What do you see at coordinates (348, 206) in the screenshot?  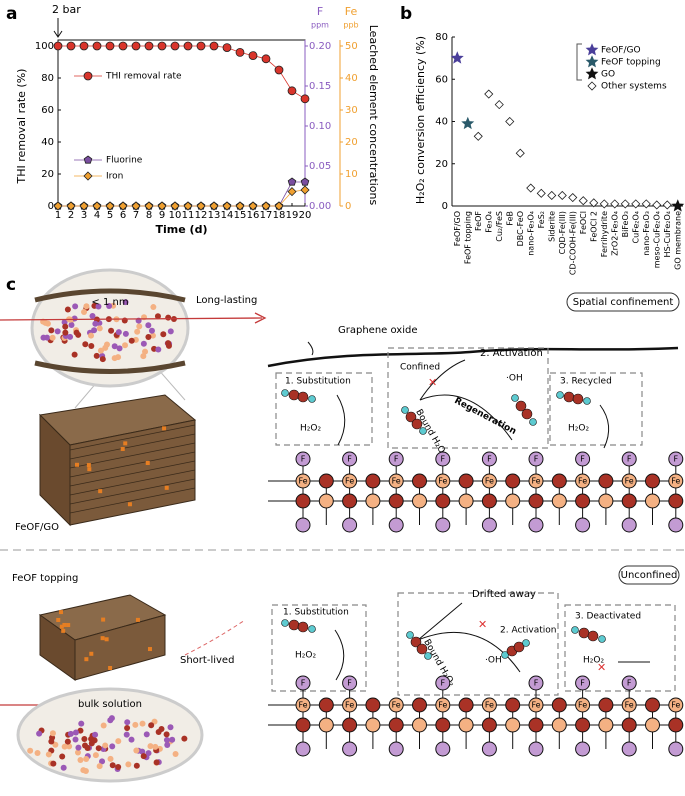 I see `y3-tick-label: 0` at bounding box center [348, 206].